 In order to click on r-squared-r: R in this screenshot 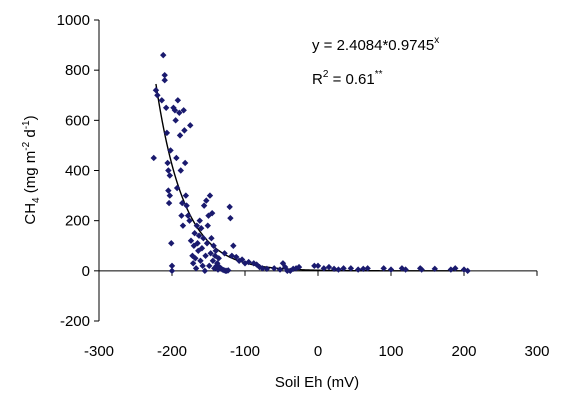, I will do `click(317, 79)`.